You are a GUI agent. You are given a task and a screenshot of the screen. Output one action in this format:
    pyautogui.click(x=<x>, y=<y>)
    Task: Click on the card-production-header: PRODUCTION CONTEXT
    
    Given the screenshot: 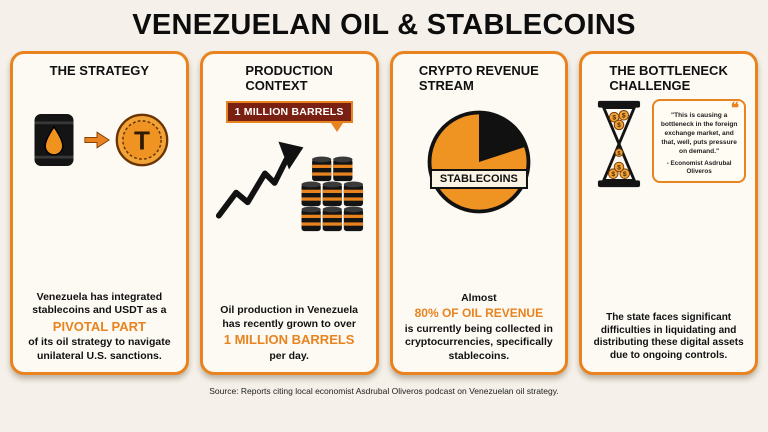 What is the action you would take?
    pyautogui.click(x=289, y=78)
    